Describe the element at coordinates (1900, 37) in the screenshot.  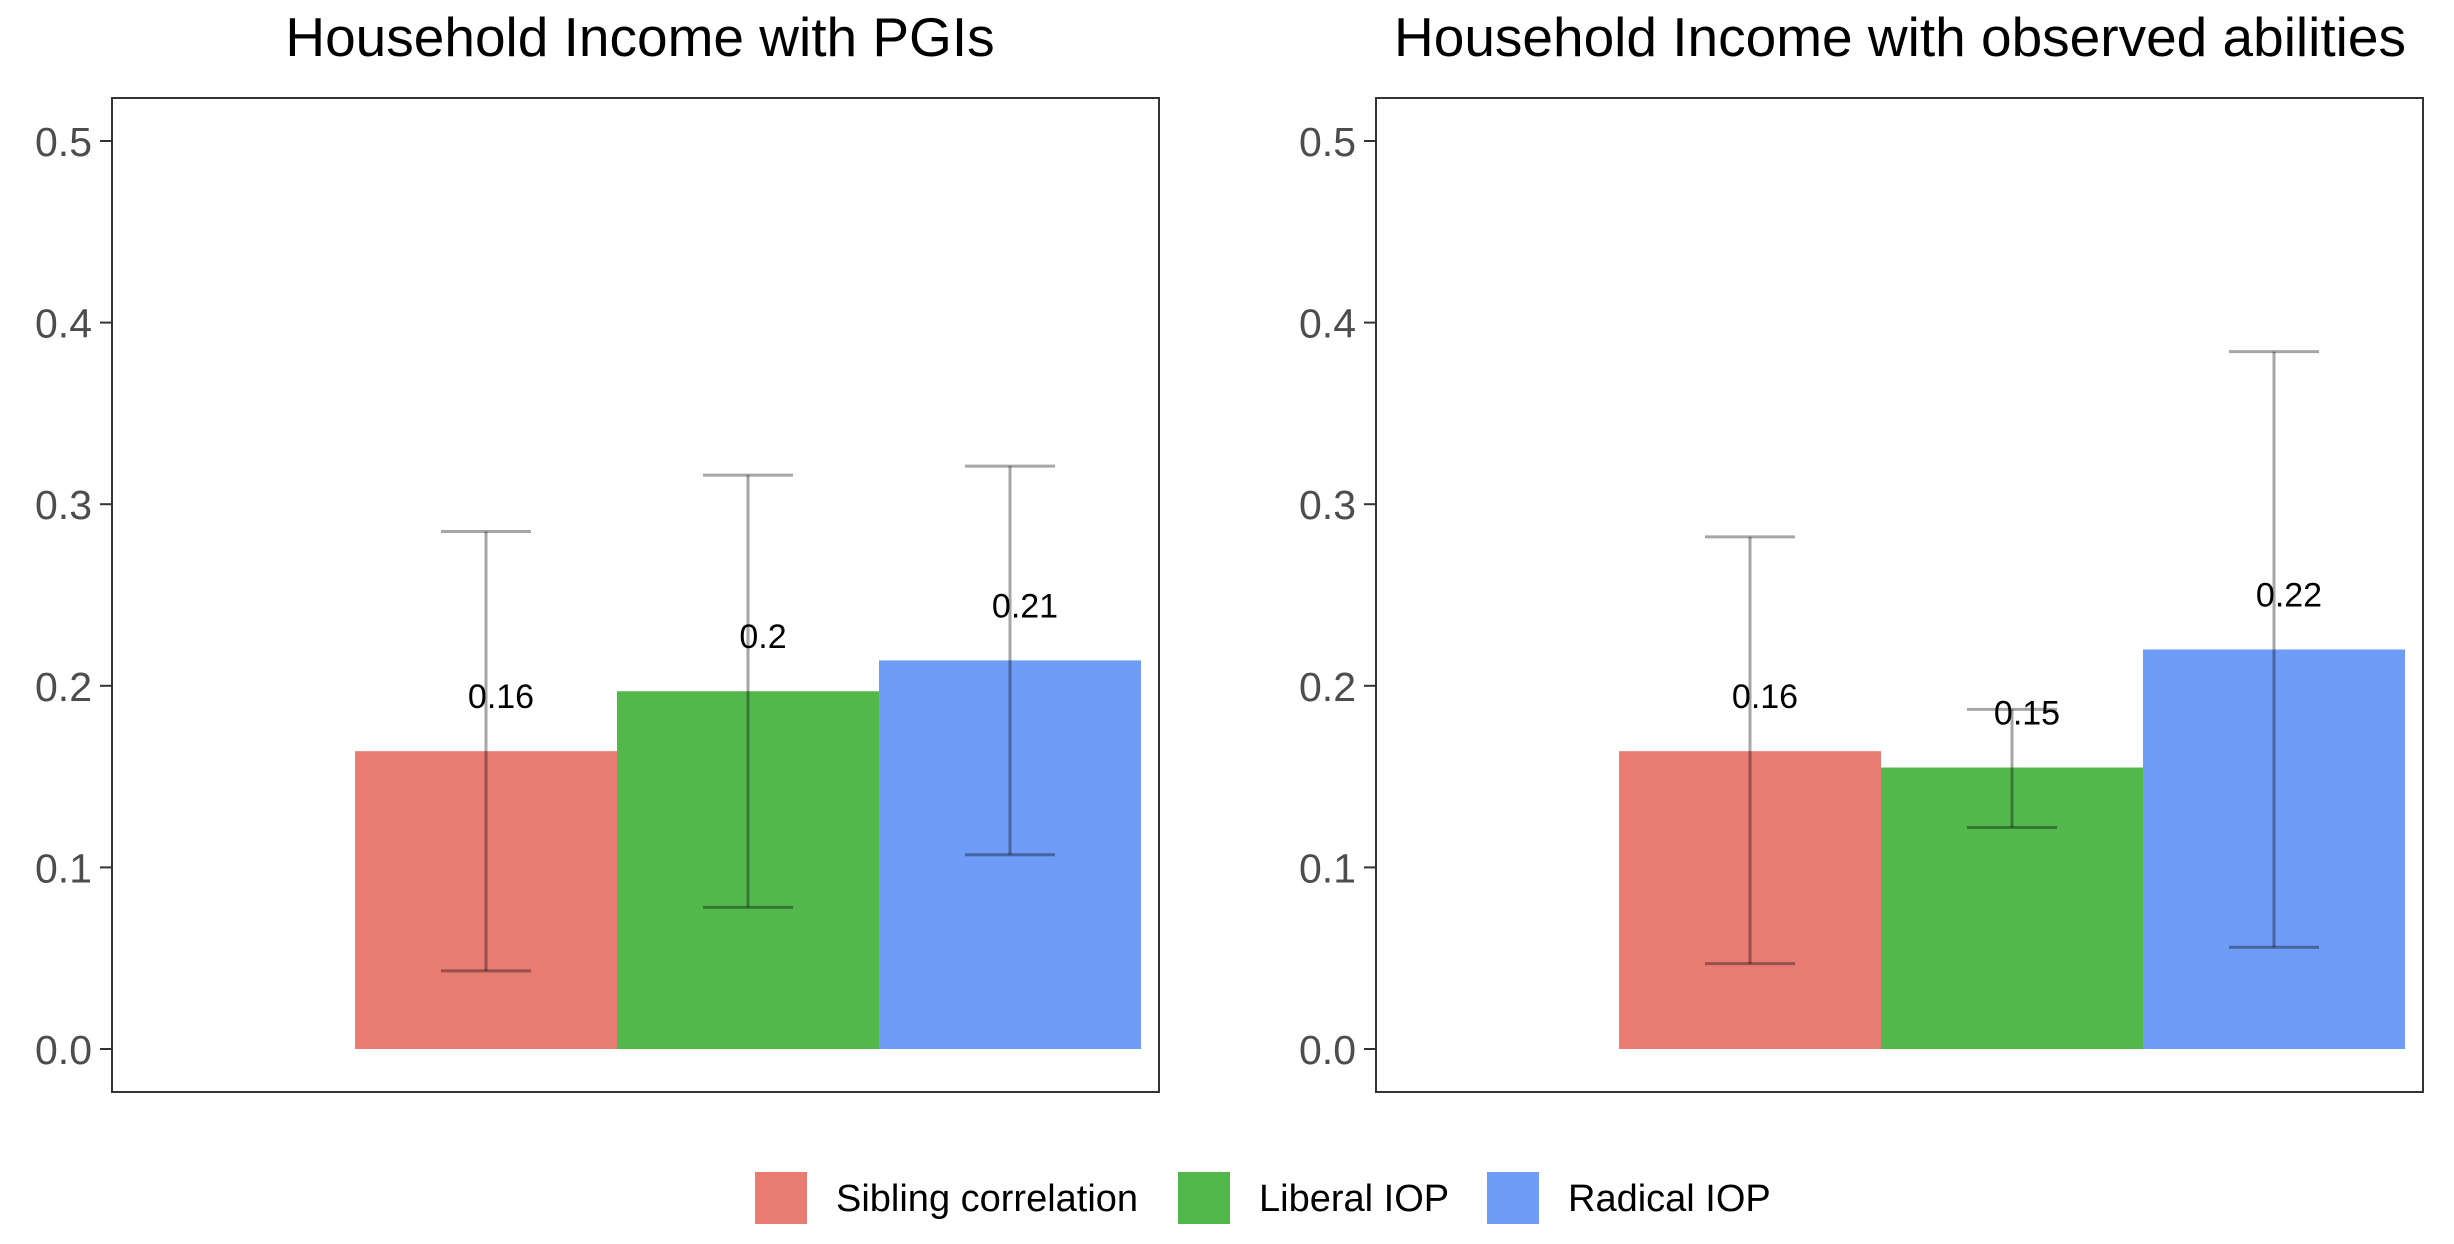
I see `panel-title: Household Income with observed abilities` at that location.